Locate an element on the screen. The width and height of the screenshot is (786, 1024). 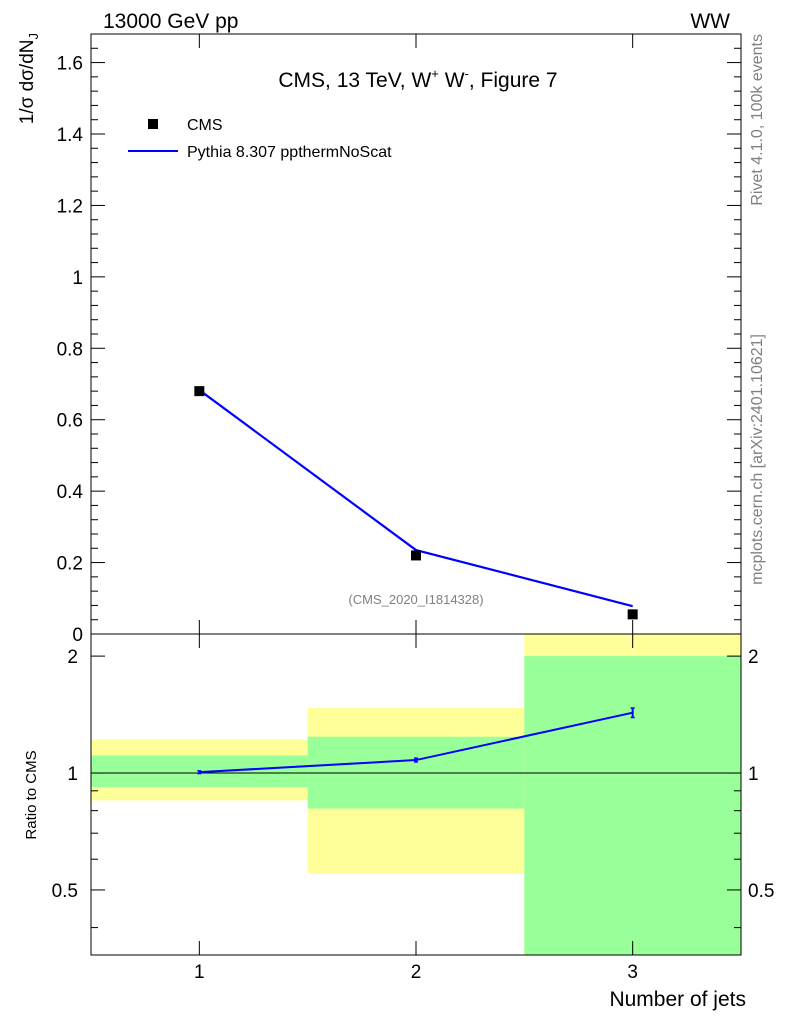
legend-label-cms: CMS is located at coordinates (205, 125).